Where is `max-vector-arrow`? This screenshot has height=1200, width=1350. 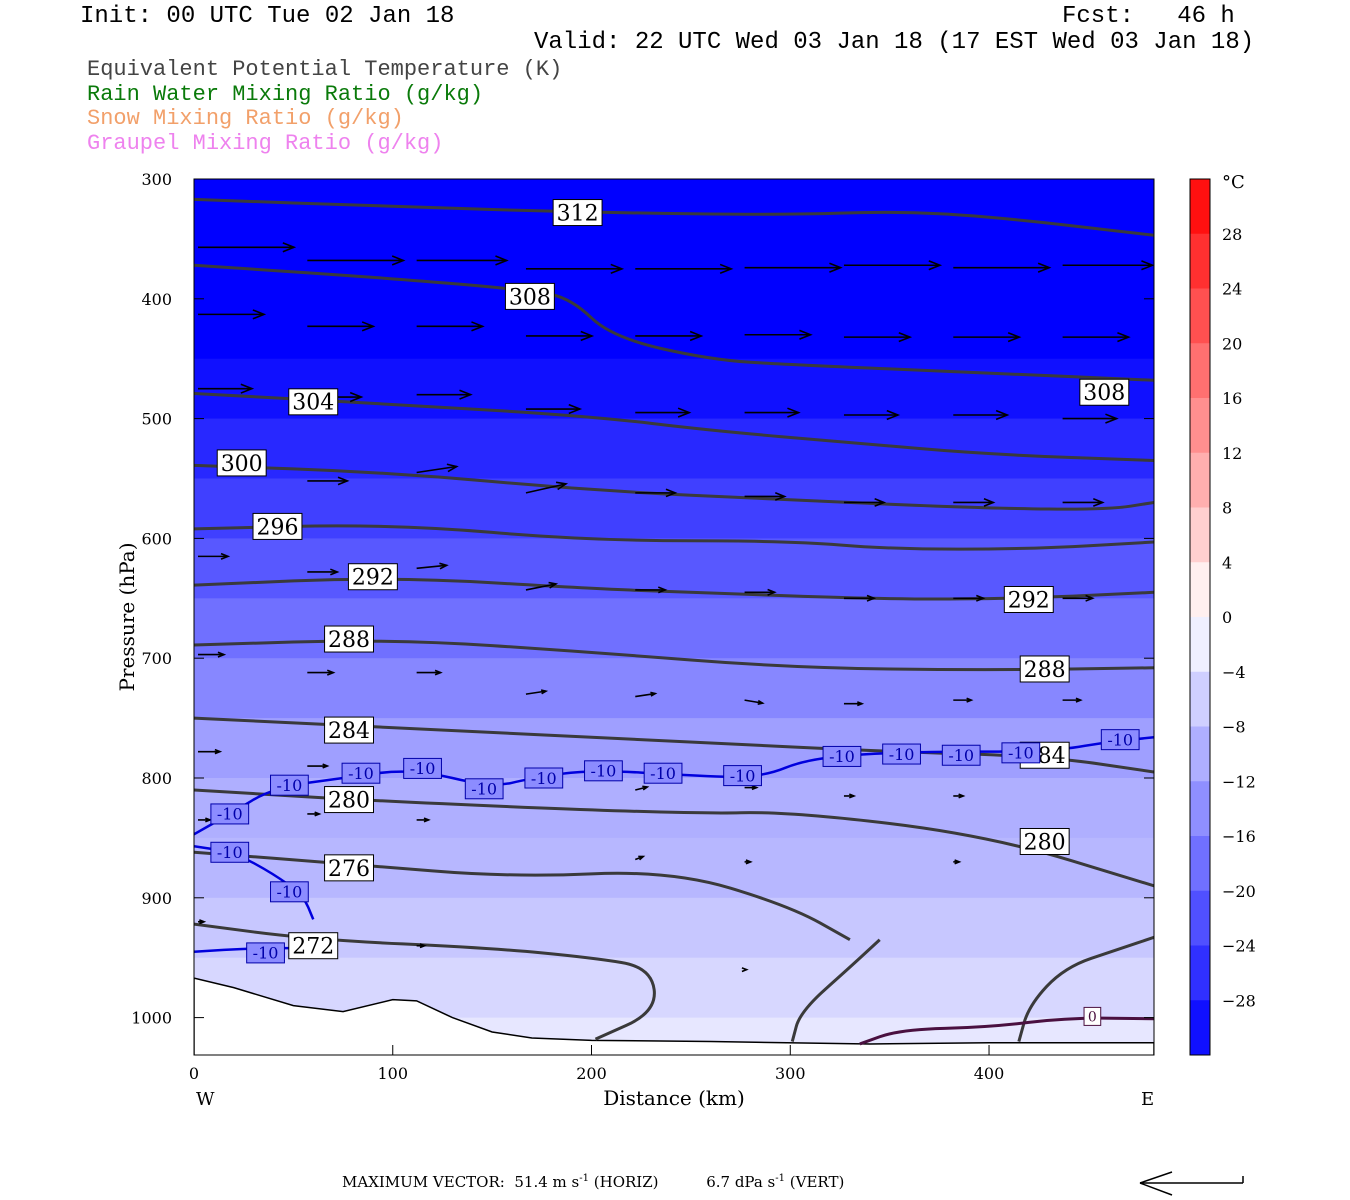
max-vector-arrow is located at coordinates (1191, 1183).